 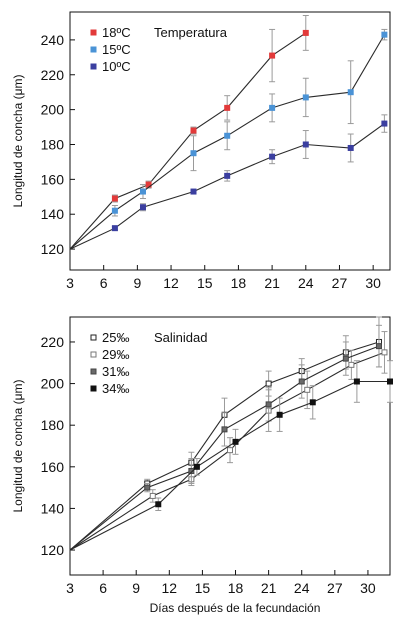 What do you see at coordinates (116, 49) in the screenshot?
I see `legend-entry: 15ºC` at bounding box center [116, 49].